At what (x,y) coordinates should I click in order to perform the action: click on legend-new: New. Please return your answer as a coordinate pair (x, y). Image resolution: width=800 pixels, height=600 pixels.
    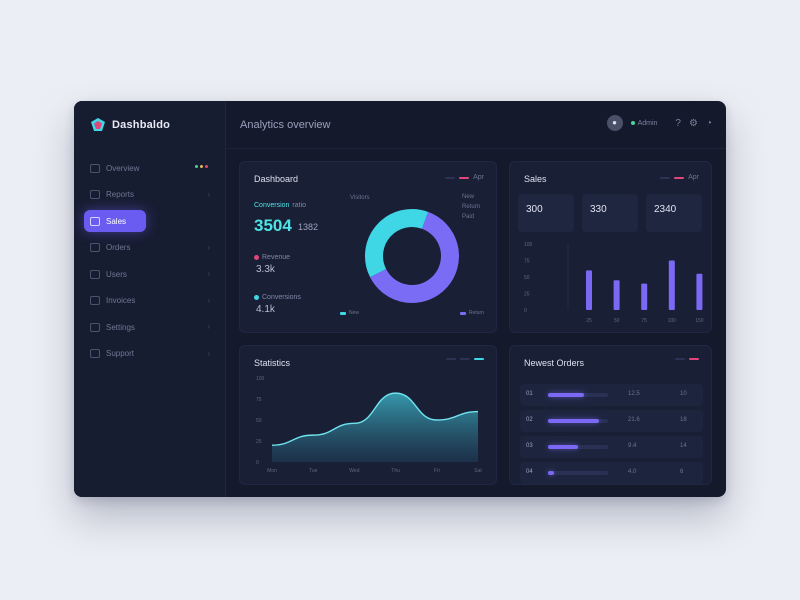
    Looking at the image, I should click on (349, 313).